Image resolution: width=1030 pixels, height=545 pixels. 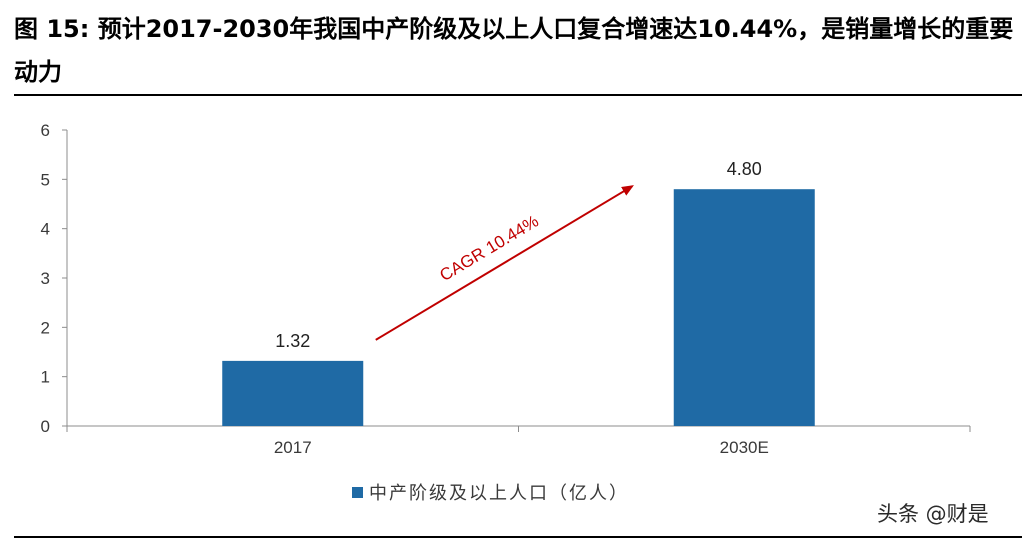 I want to click on x-tick-label: 2017, so click(x=293, y=447).